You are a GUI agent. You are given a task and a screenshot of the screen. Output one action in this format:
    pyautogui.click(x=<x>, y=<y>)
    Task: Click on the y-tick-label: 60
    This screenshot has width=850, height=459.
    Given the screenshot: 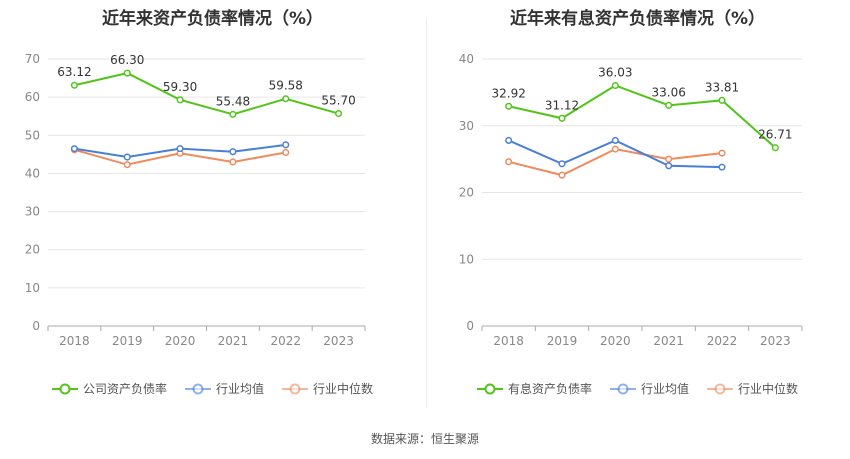 What is the action you would take?
    pyautogui.click(x=32, y=97)
    